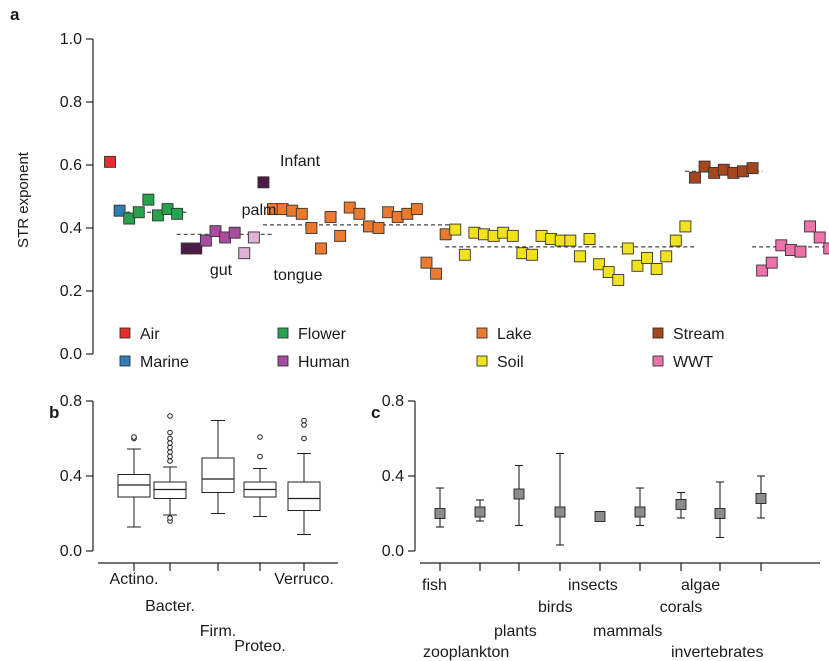 The height and width of the screenshot is (661, 829). What do you see at coordinates (164, 362) in the screenshot?
I see `legend-label: Marine` at bounding box center [164, 362].